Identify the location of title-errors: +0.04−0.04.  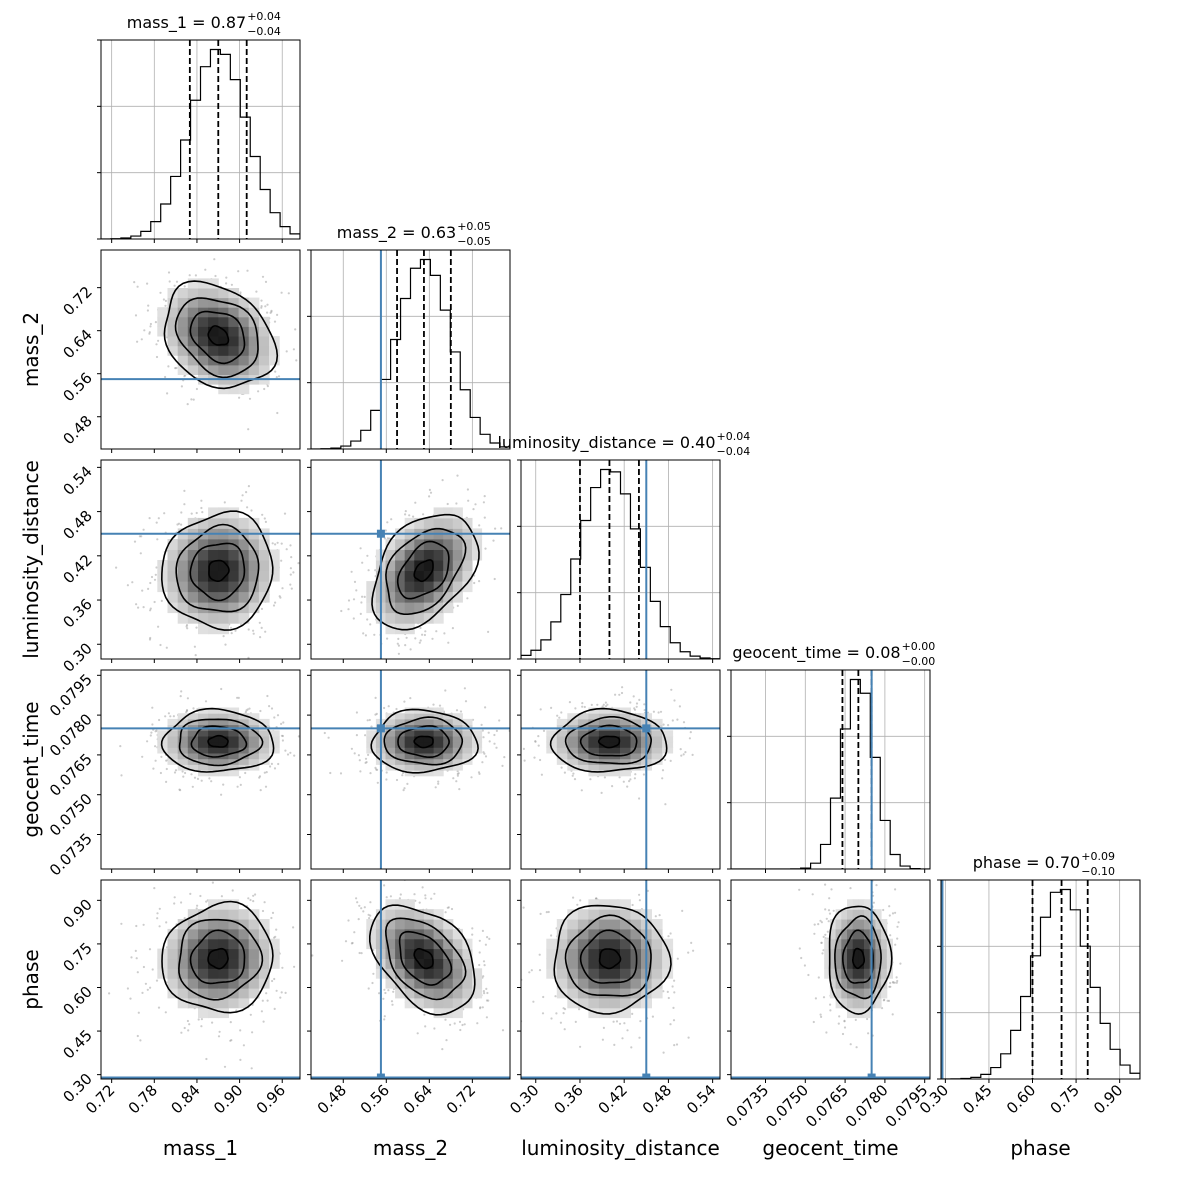
(264, 24).